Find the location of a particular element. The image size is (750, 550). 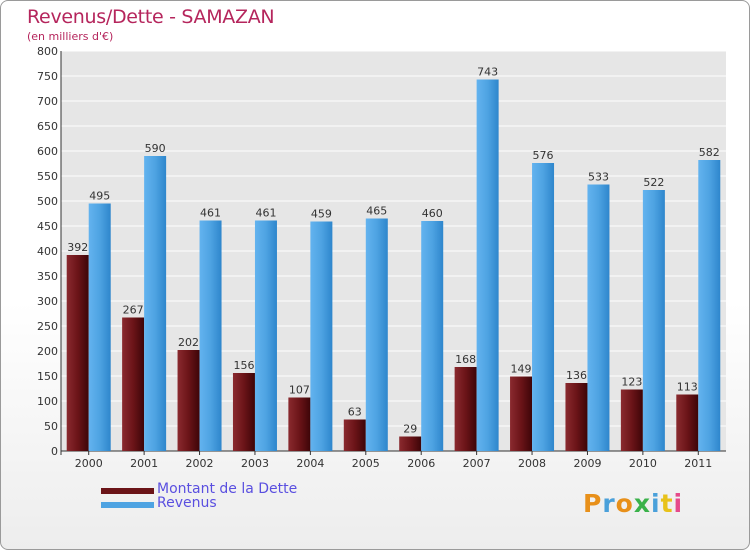

x-tick-label: 2011 is located at coordinates (698, 463).